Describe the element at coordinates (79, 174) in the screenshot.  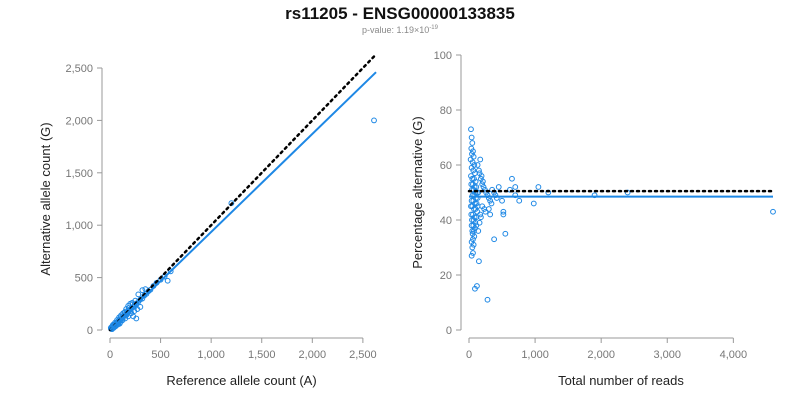
I see `y-tick-label: 1,500` at that location.